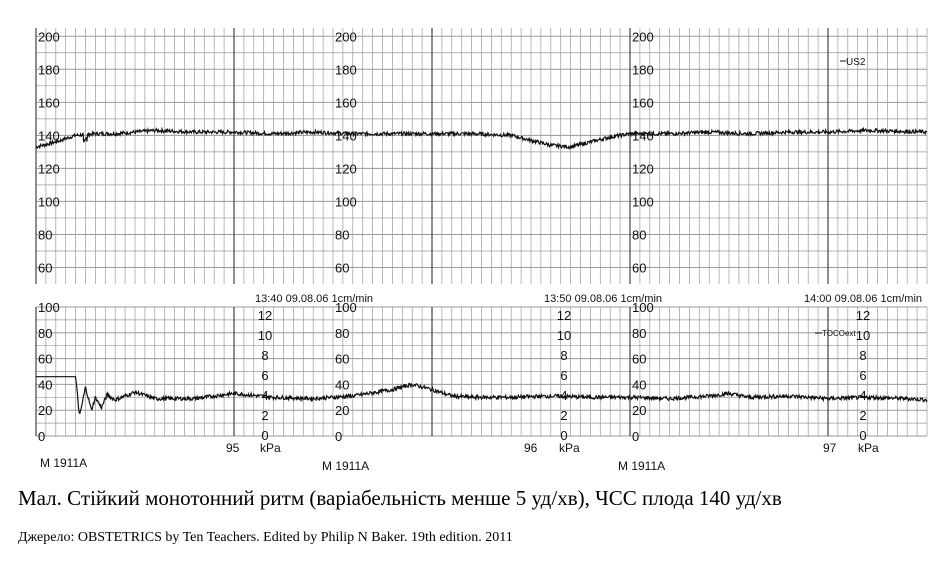 This screenshot has width=952, height=574. I want to click on page-number-97: 97, so click(830, 448).